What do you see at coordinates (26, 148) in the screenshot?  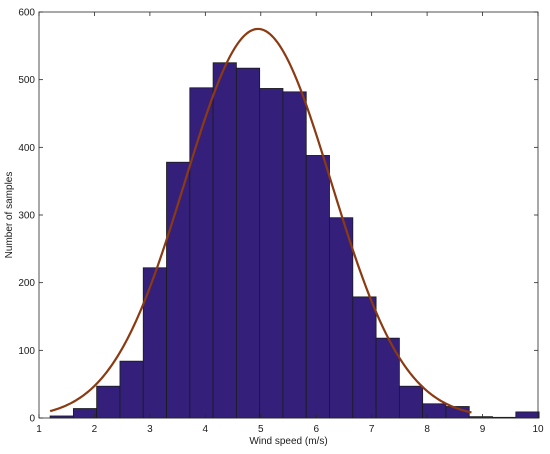 I see `y-tick-label: 400` at bounding box center [26, 148].